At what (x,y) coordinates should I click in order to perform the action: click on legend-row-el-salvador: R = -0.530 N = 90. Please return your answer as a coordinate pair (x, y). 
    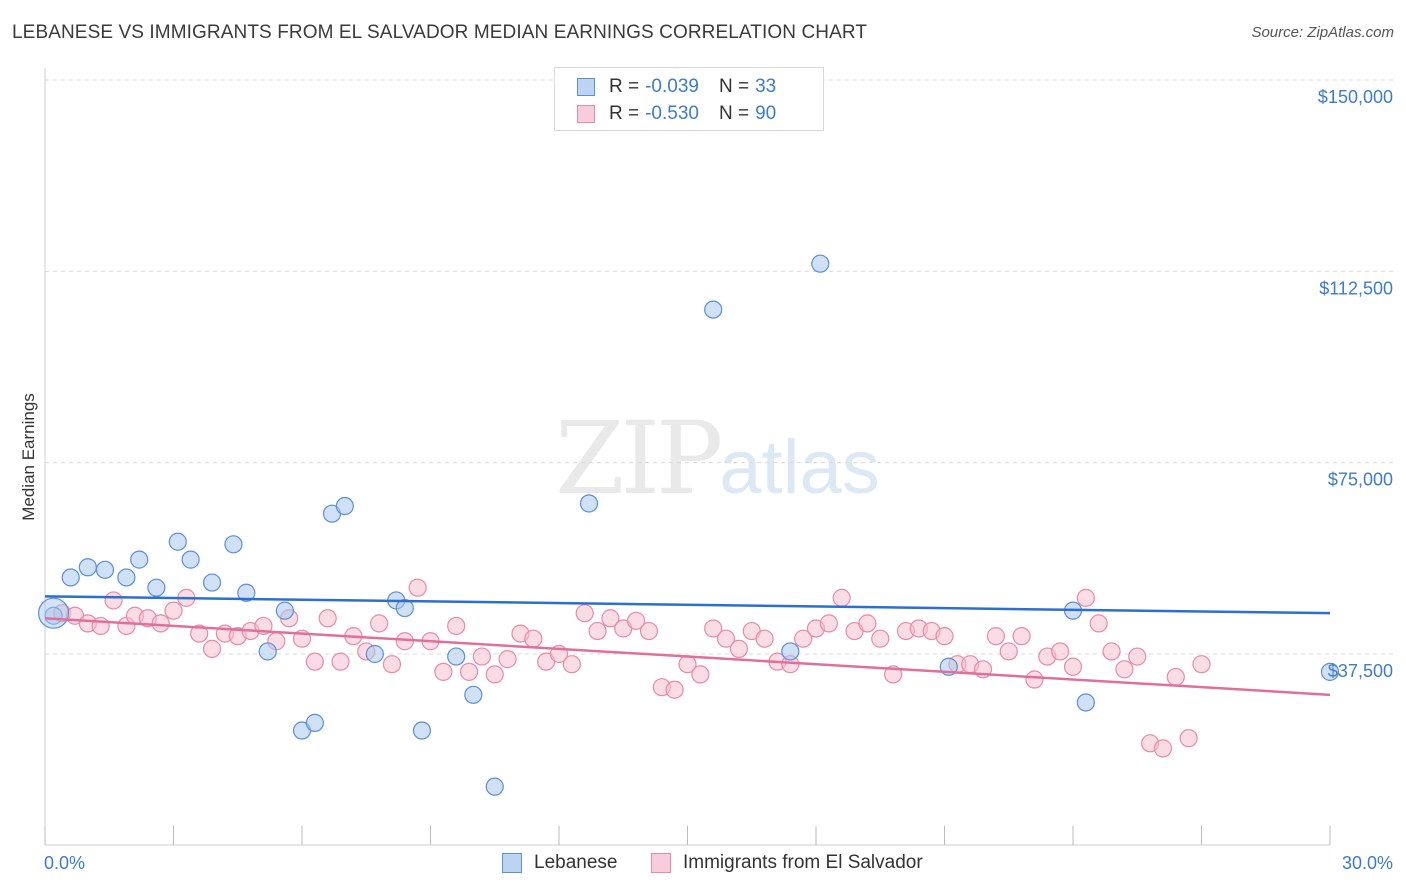
    Looking at the image, I should click on (676, 114).